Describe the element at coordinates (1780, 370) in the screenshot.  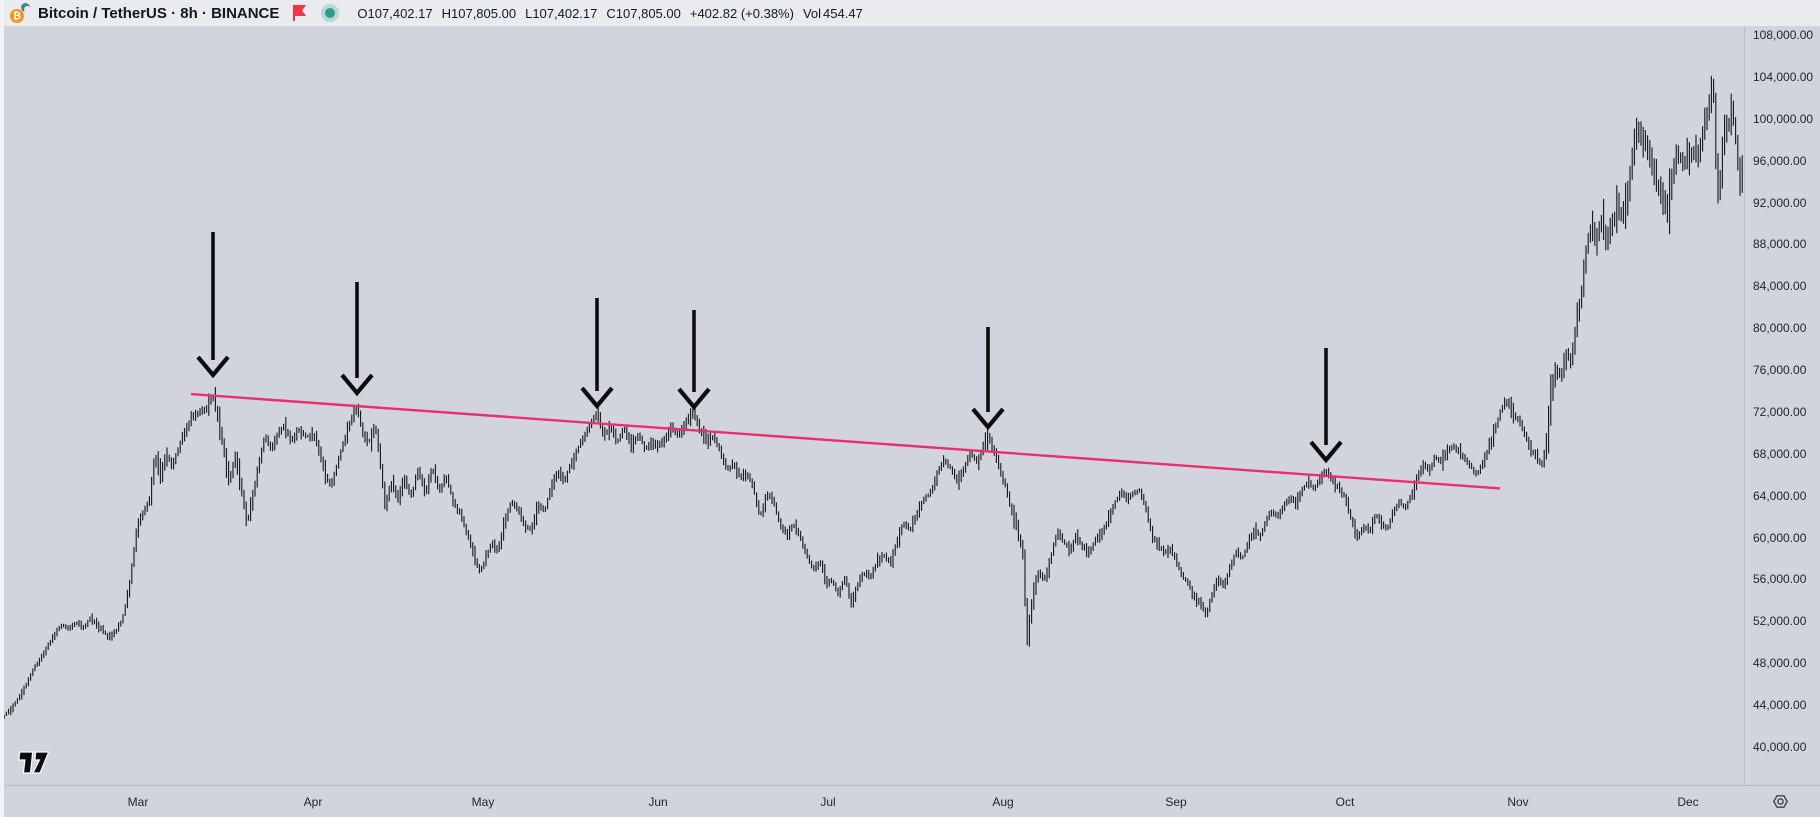
I see `price-axis-label: 76,000.00` at that location.